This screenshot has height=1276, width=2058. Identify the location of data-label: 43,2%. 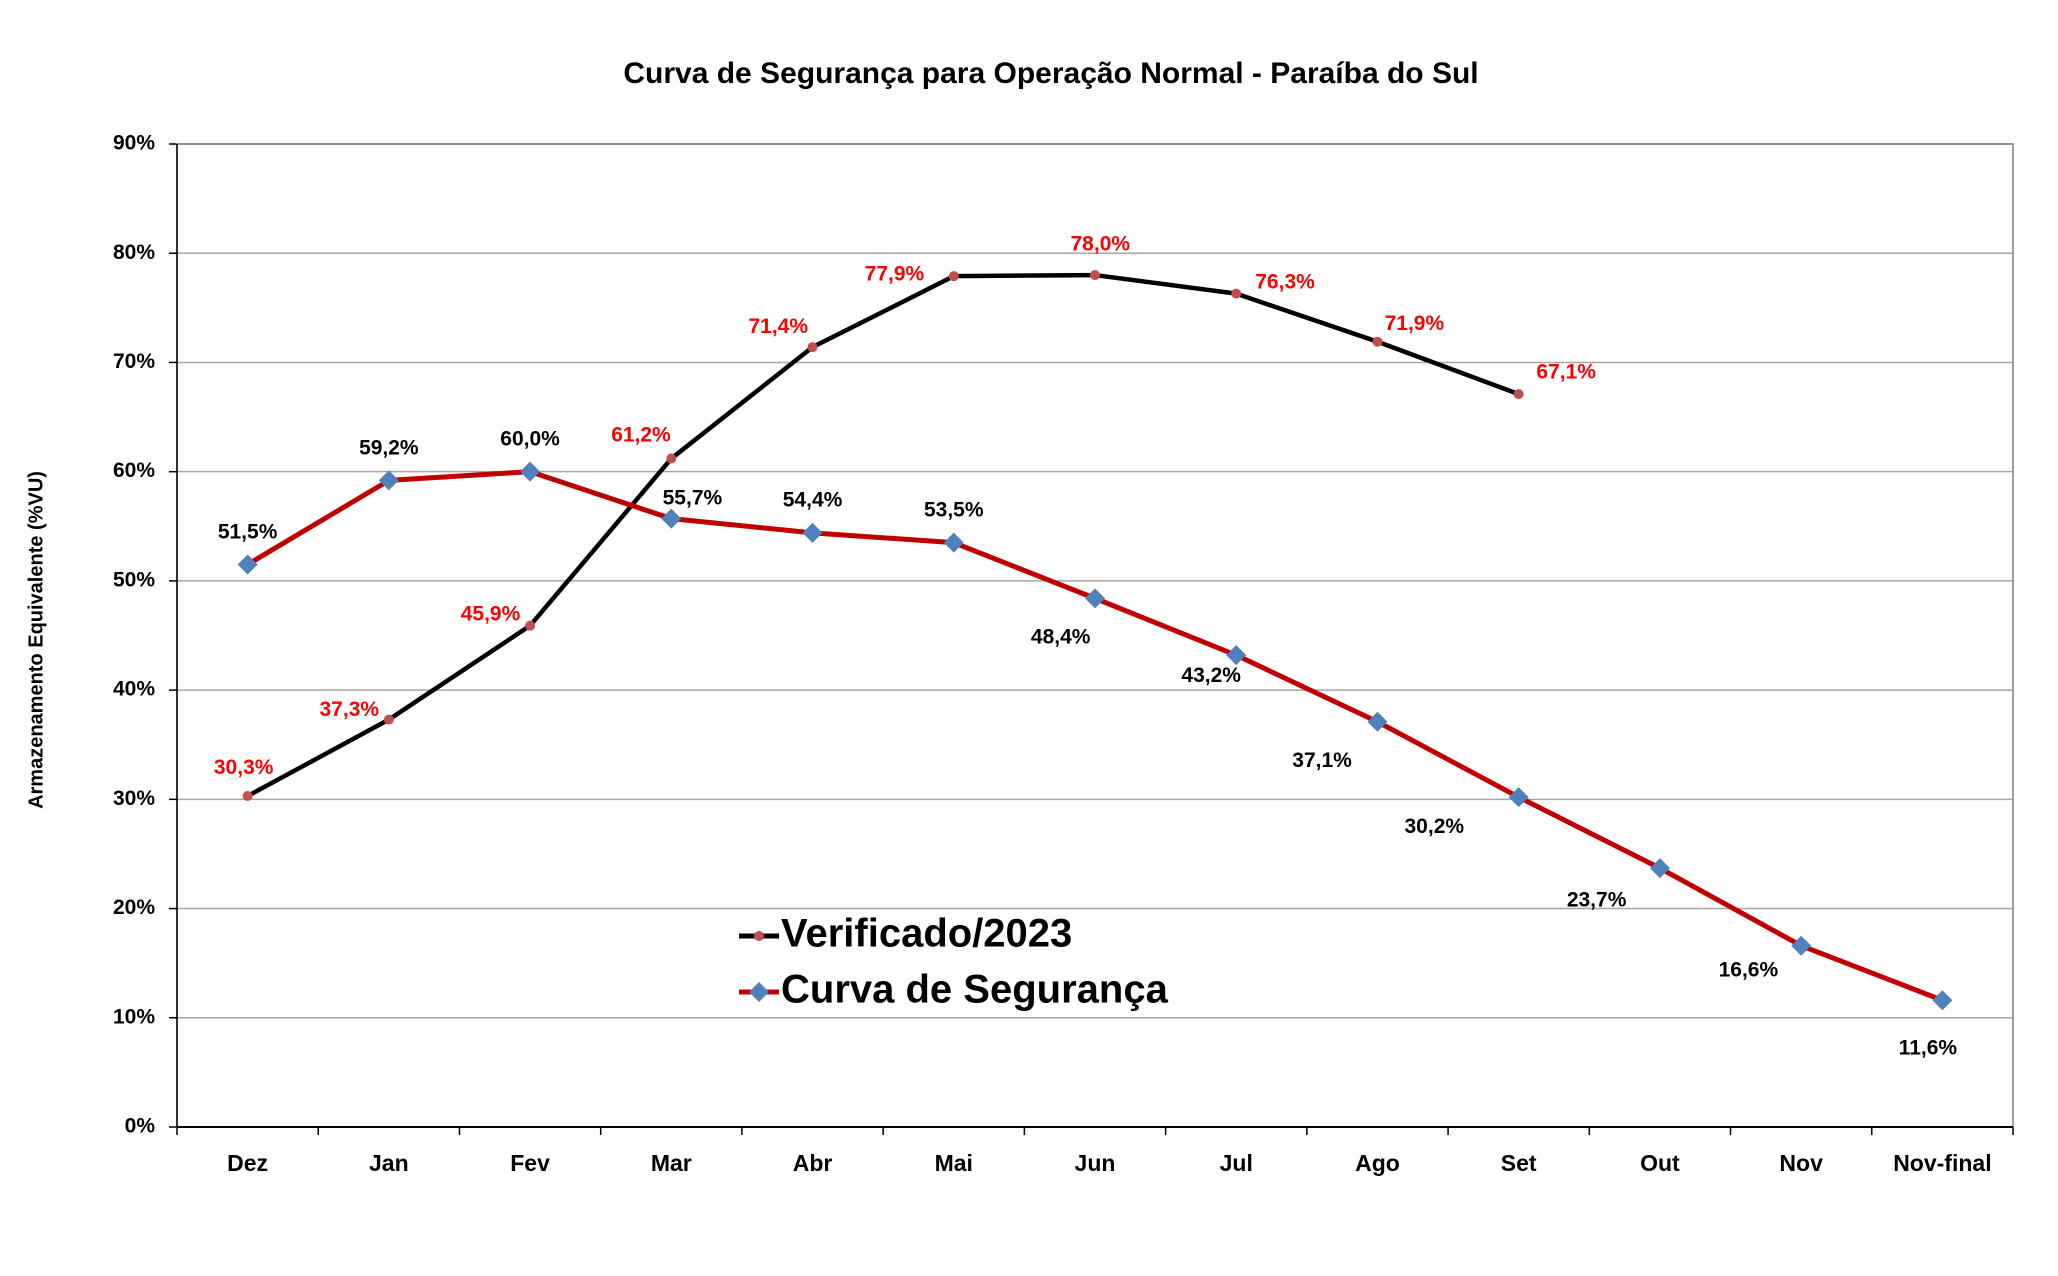
(1211, 675).